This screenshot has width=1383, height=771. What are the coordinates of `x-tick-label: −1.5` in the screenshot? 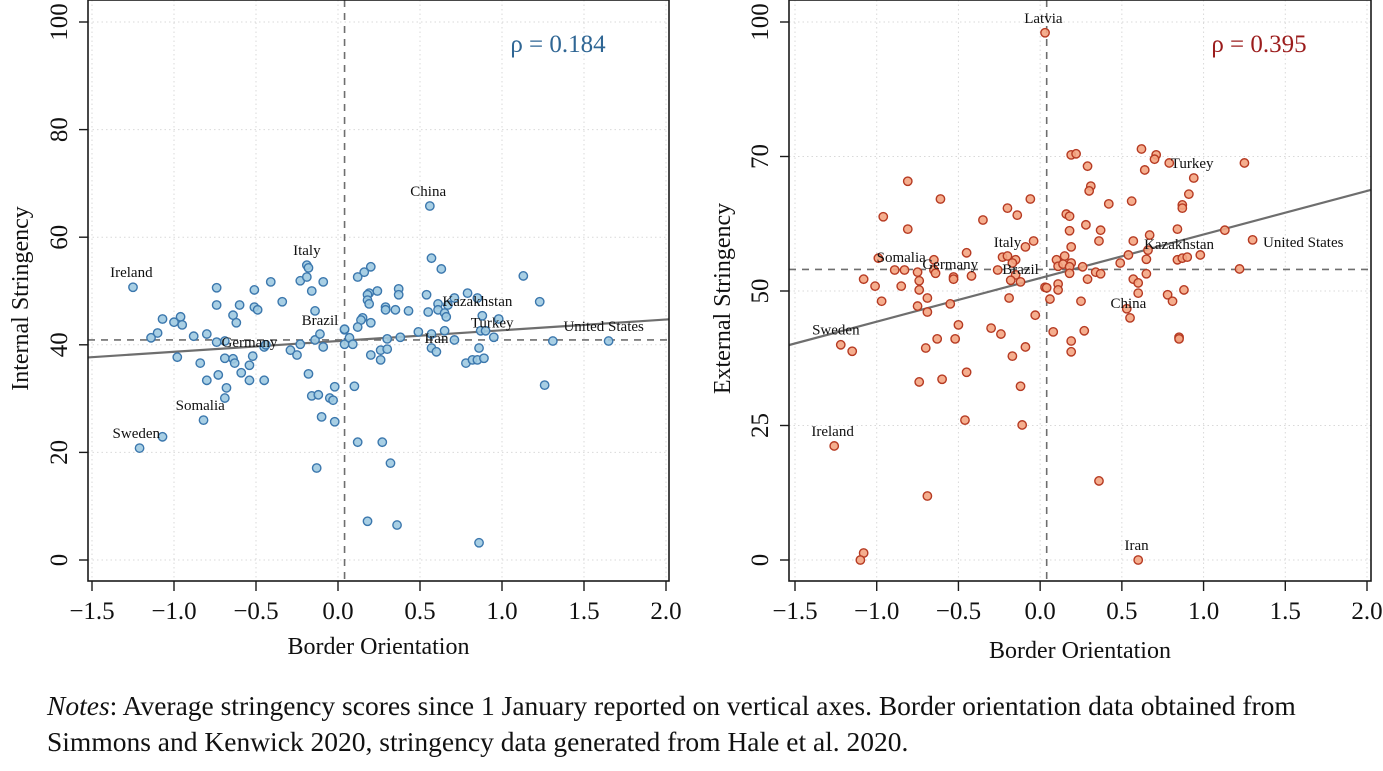 It's located at (91, 611).